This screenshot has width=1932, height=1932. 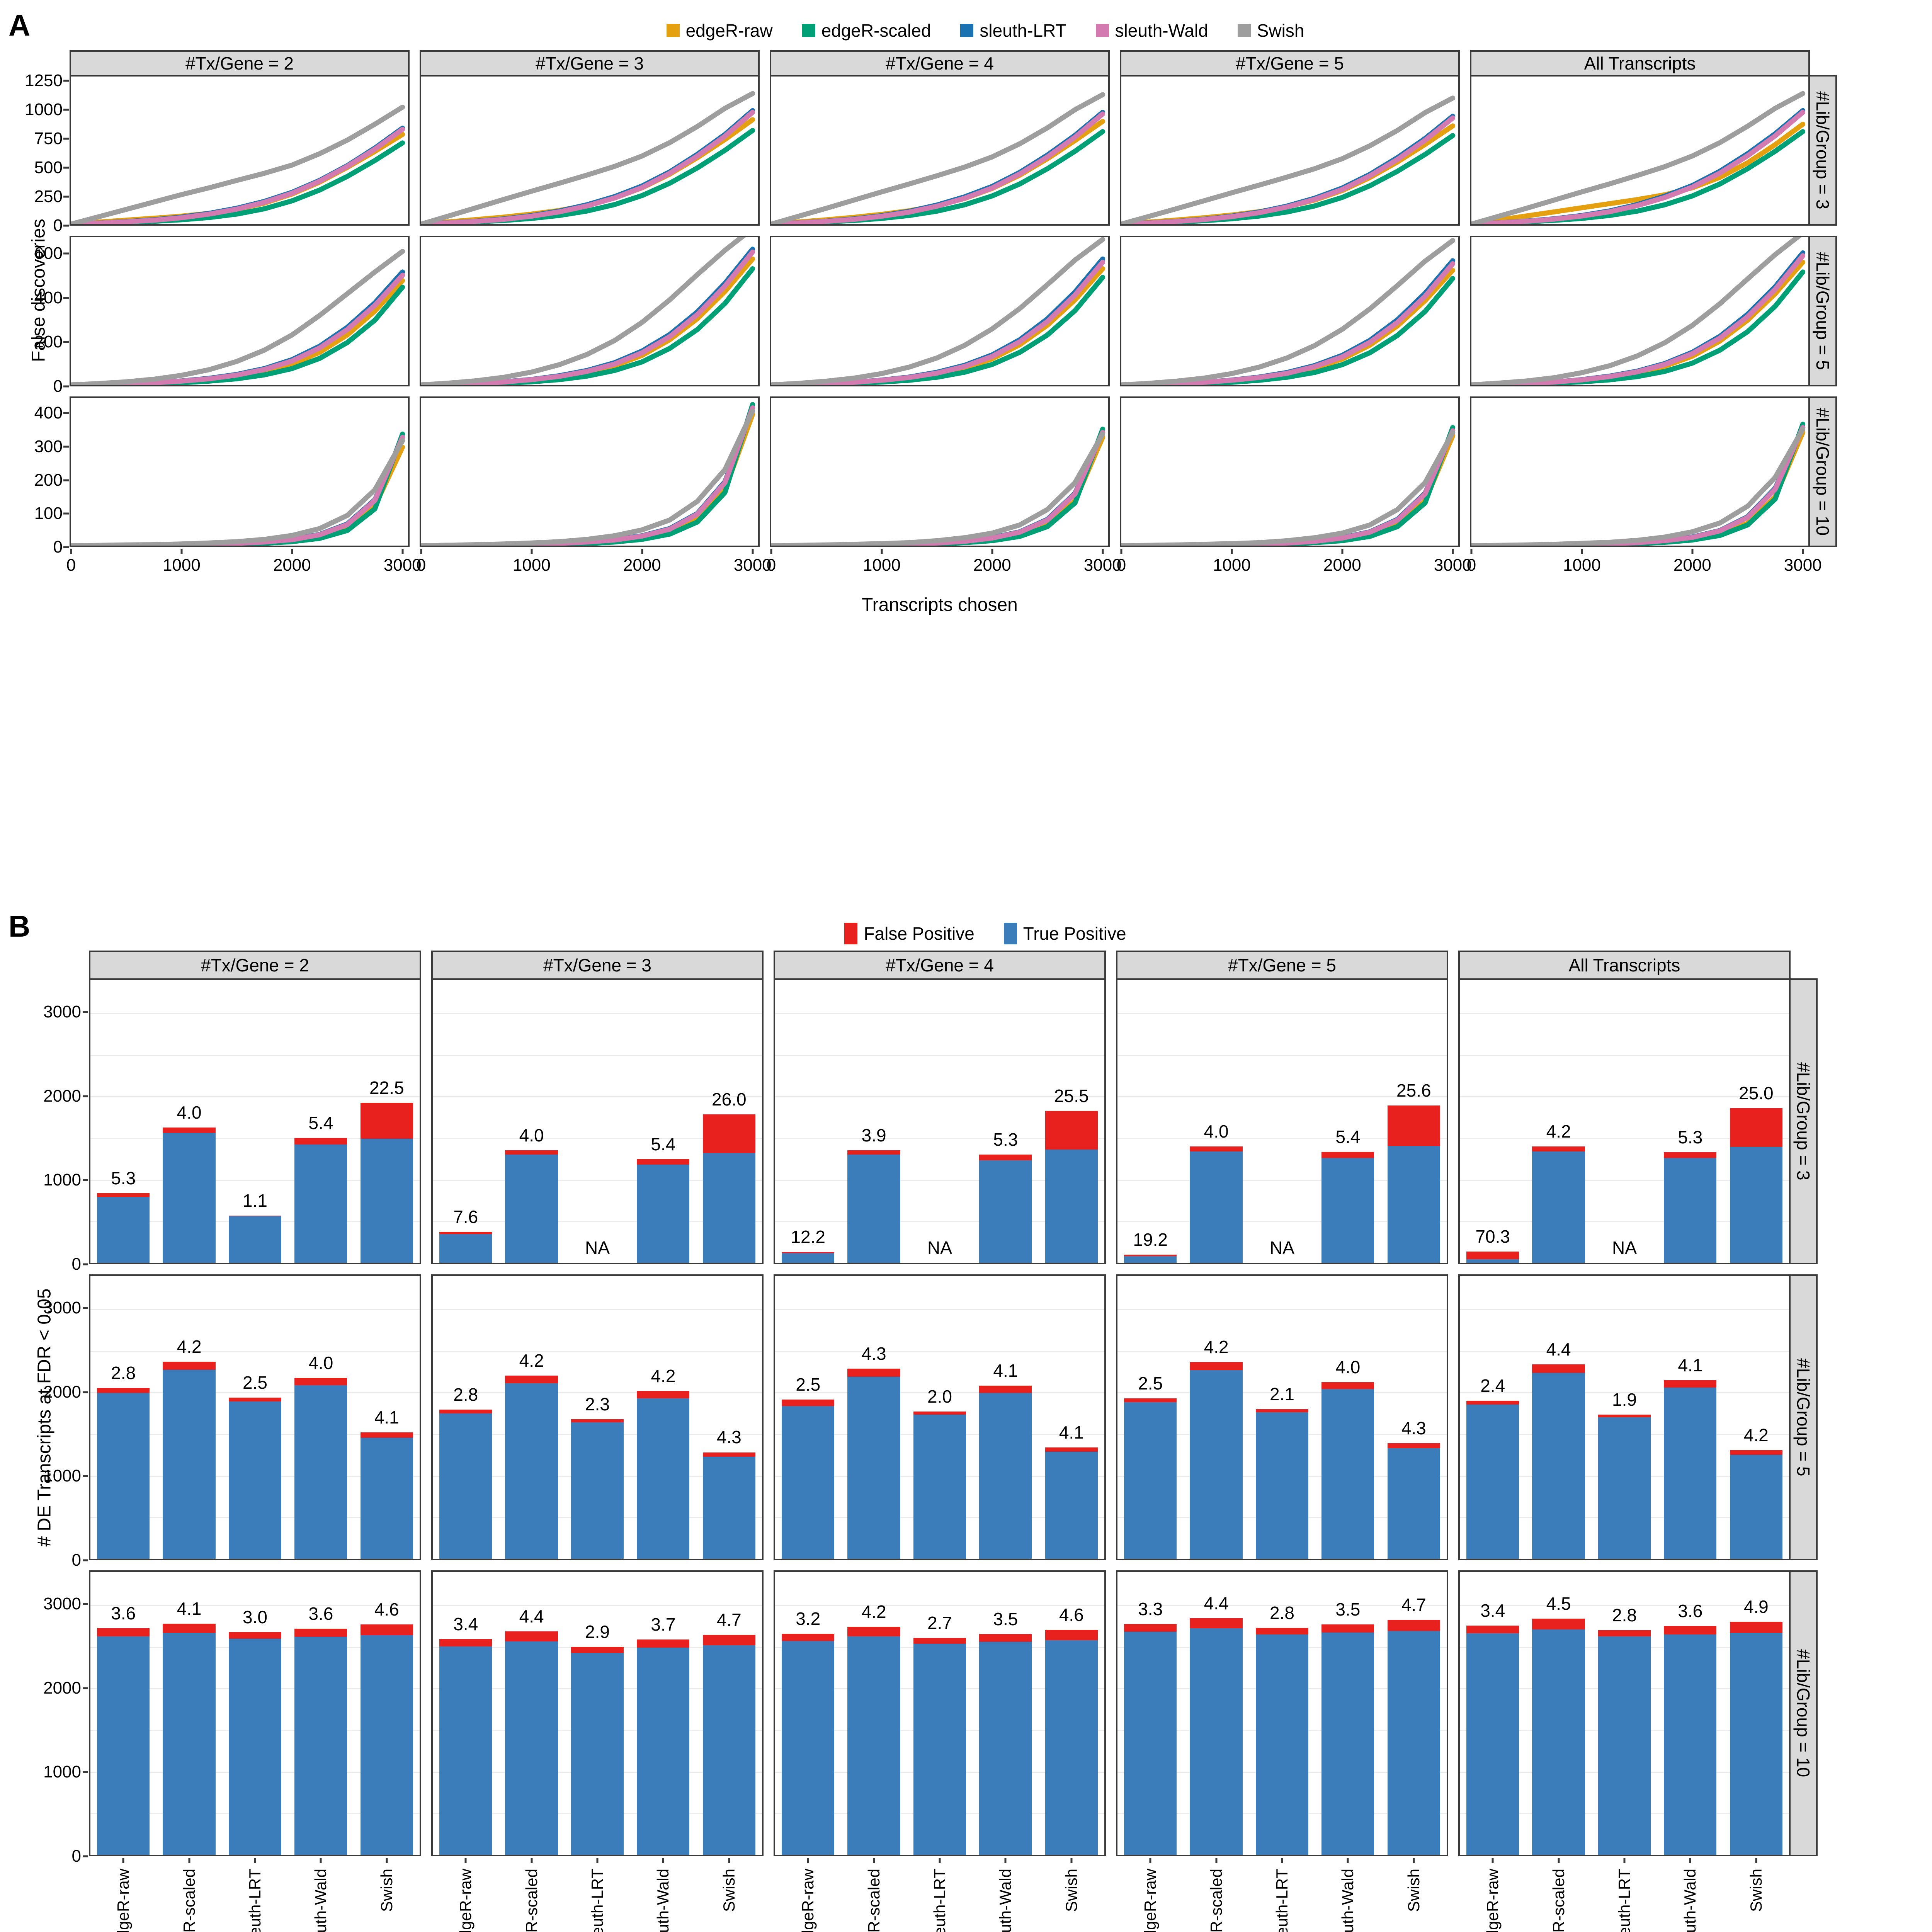 I want to click on y-axis-tick-label: 600, so click(x=49, y=253).